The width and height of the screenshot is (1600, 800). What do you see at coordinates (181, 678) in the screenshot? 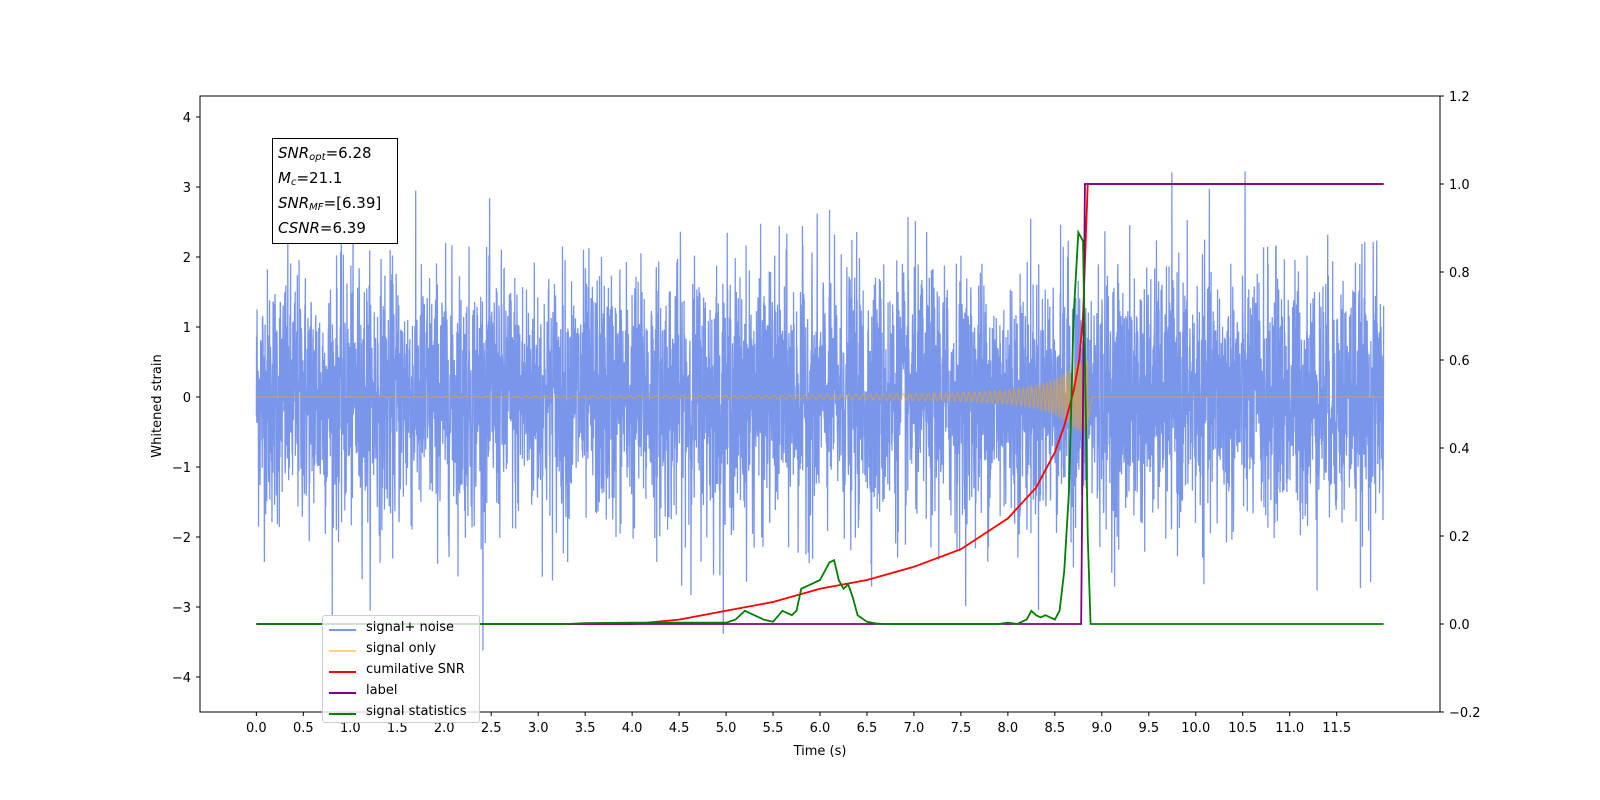
I see `y-tick-label: −4` at bounding box center [181, 678].